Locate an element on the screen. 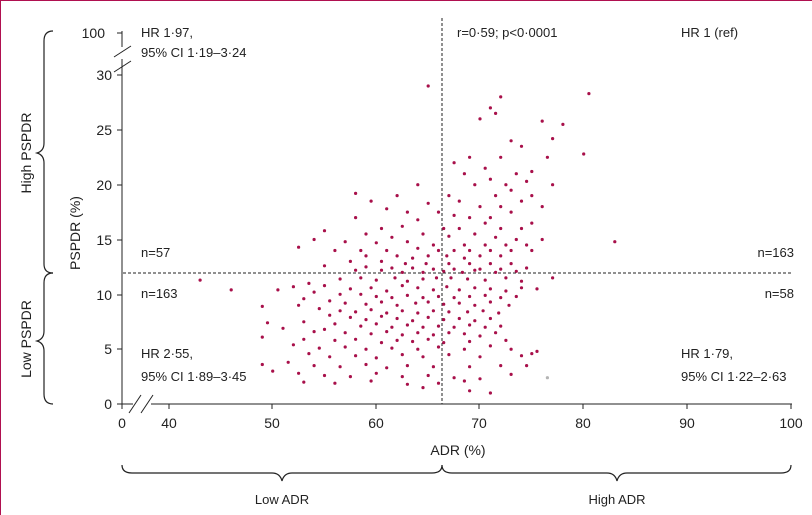  low-pspdr-label: Low PSPDR is located at coordinates (26, 339).